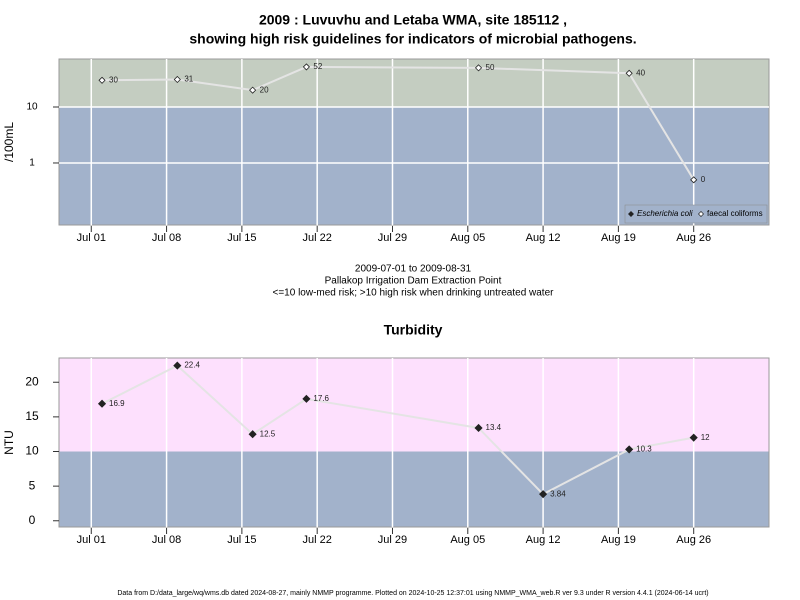  I want to click on value-label: 22.4, so click(192, 365).